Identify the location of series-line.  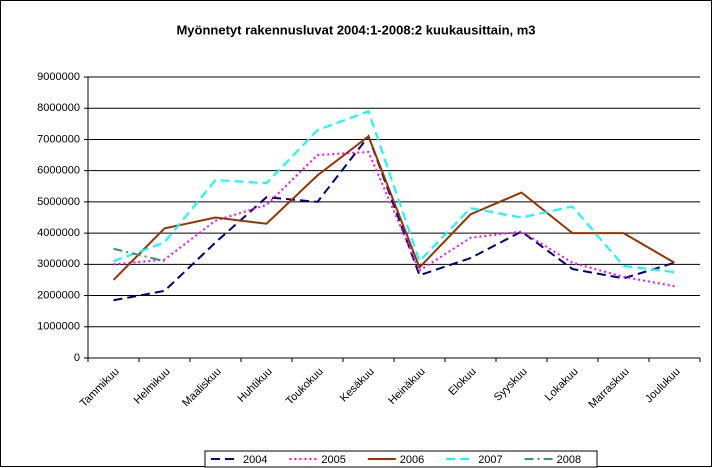
(139, 255).